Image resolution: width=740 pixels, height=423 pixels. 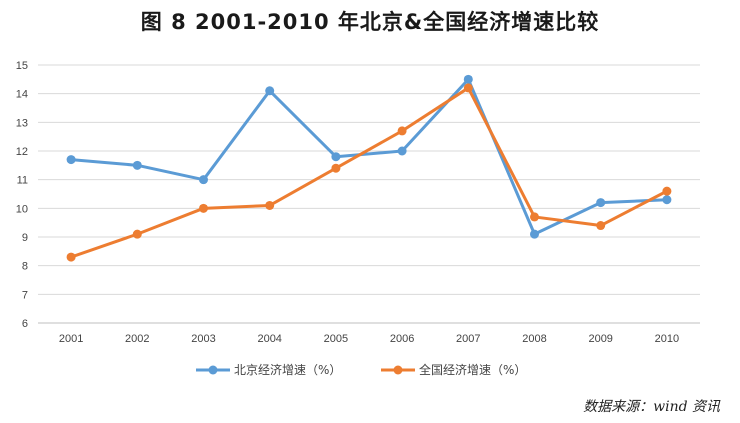 I want to click on chart-title: 图 8 2001-2010 年北京&全国经济增速比较, so click(x=370, y=22).